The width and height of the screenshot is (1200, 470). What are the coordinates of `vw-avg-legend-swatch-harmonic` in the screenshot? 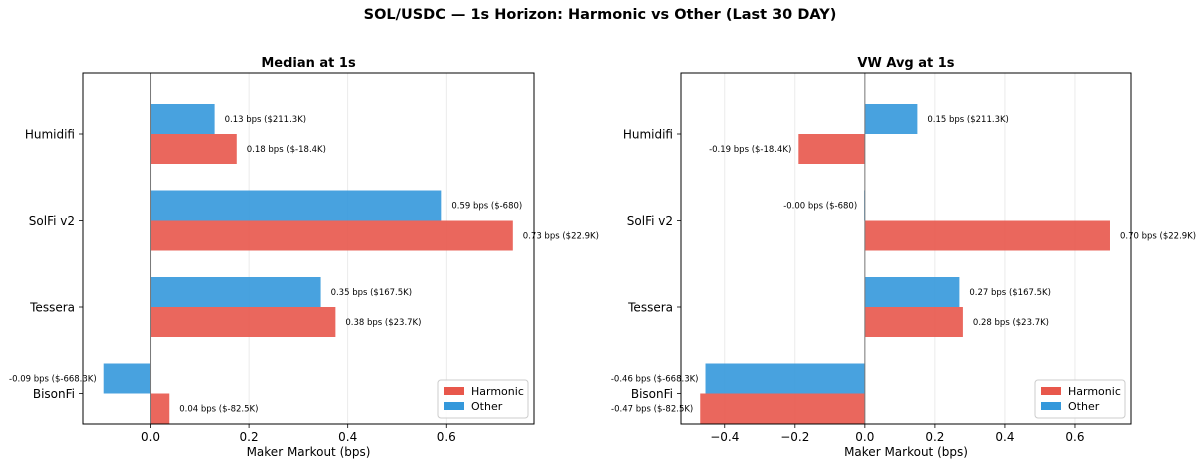 It's located at (1051, 391).